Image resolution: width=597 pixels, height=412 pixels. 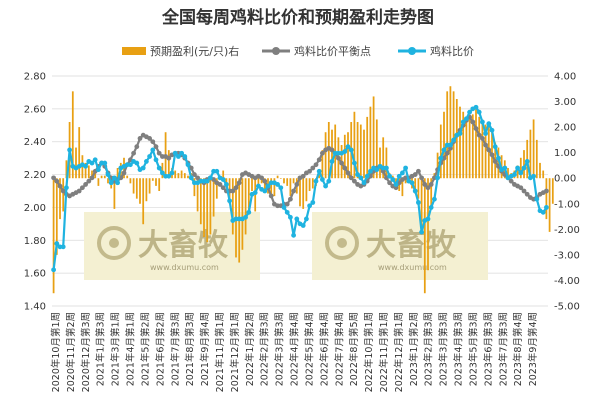 What do you see at coordinates (488, 349) in the screenshot?
I see `x-tick-label: 2023年6月第3周` at bounding box center [488, 349].